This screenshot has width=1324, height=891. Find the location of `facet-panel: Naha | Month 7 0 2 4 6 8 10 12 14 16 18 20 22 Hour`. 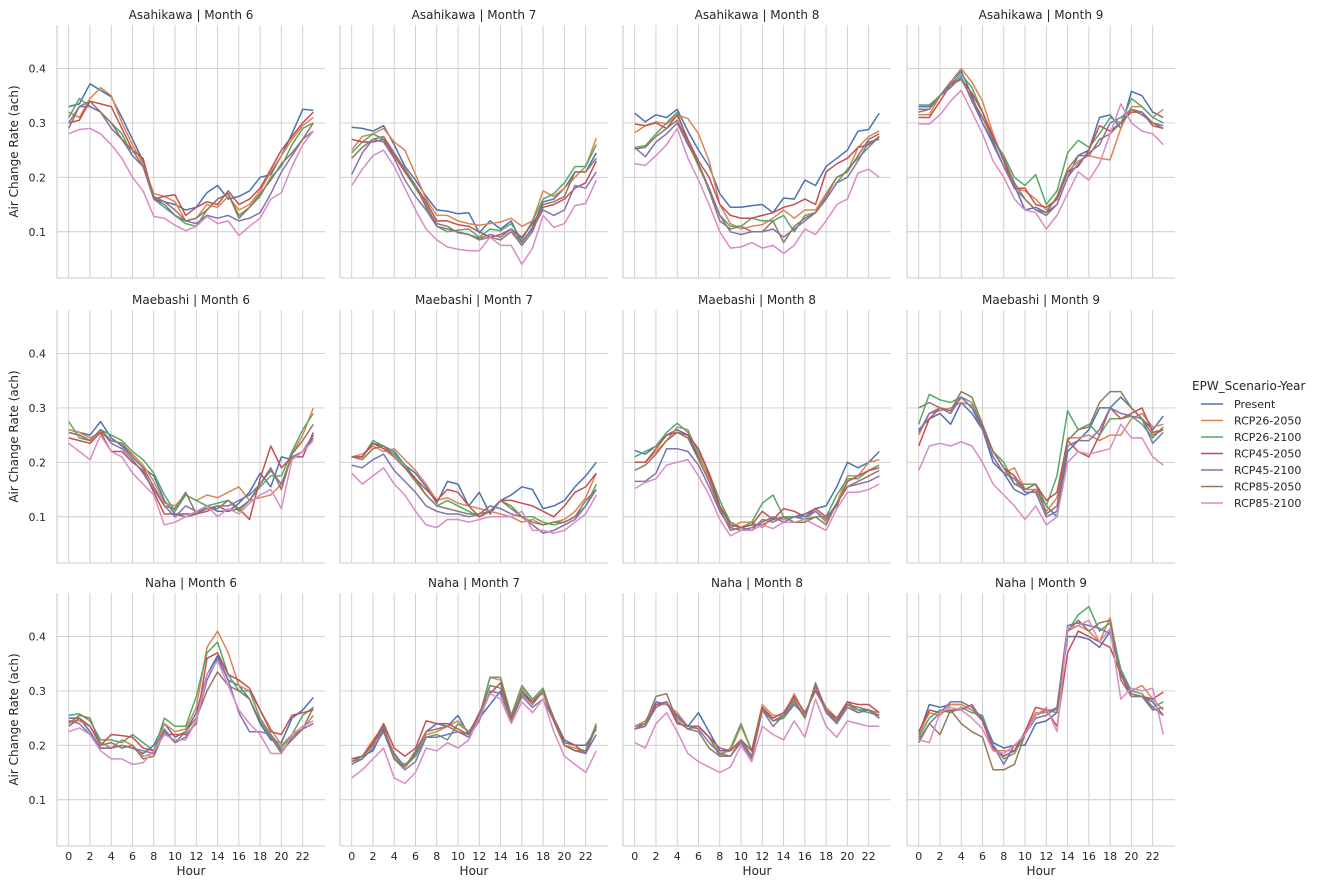

facet-panel: Naha | Month 7 0 2 4 6 8 10 12 14 16 18 20 22 Hour is located at coordinates (473, 727).